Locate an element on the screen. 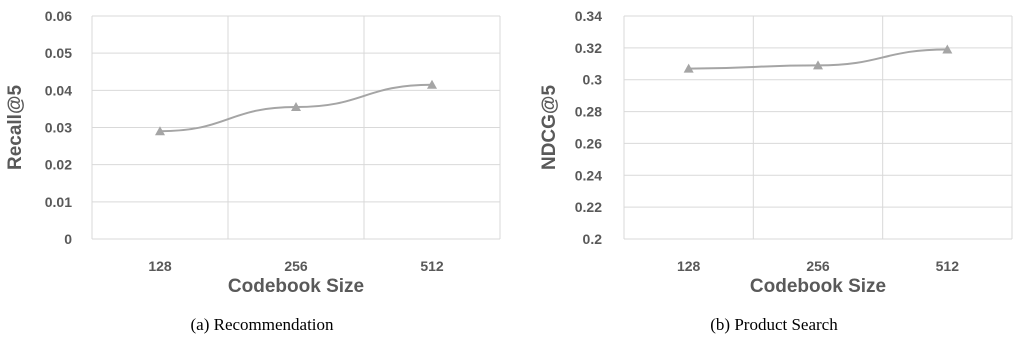 This screenshot has height=346, width=1017. y-axis-title: NDCG@5 is located at coordinates (549, 127).